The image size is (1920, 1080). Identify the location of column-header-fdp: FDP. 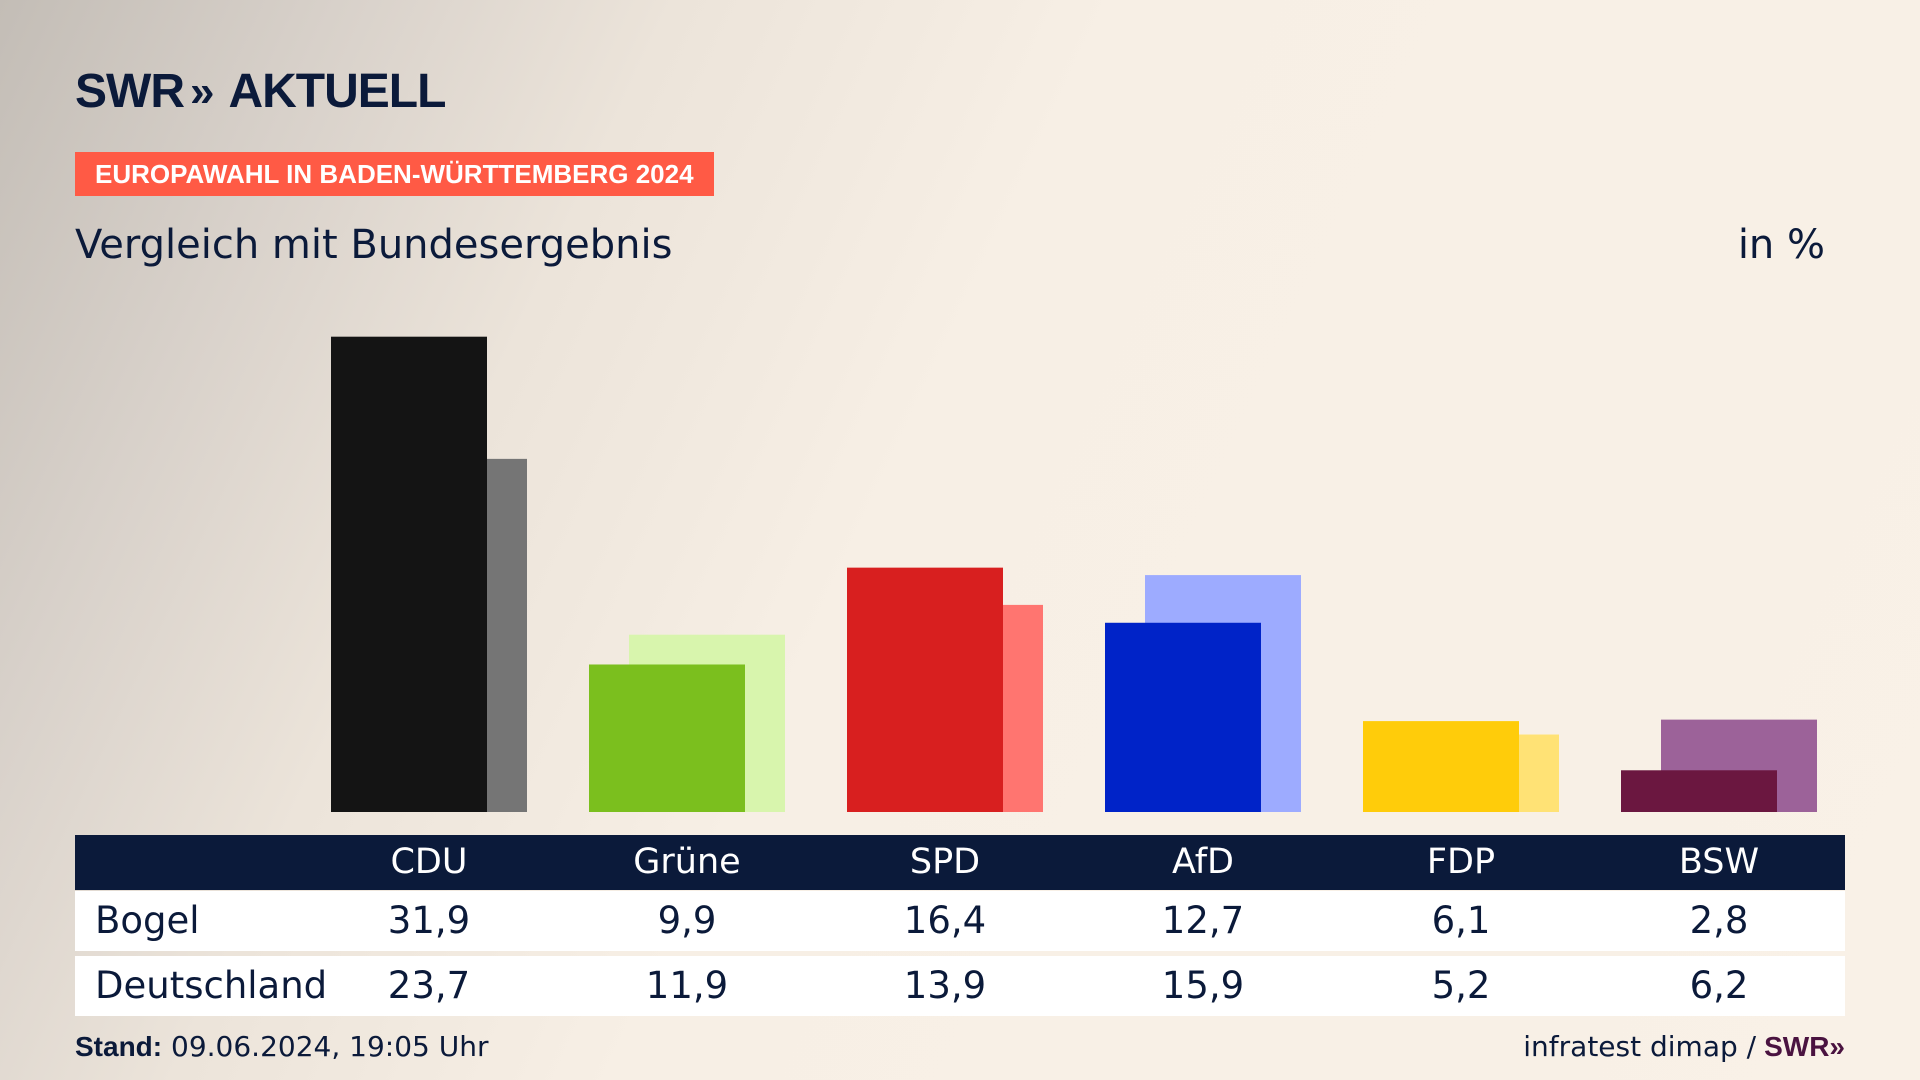
(1461, 862).